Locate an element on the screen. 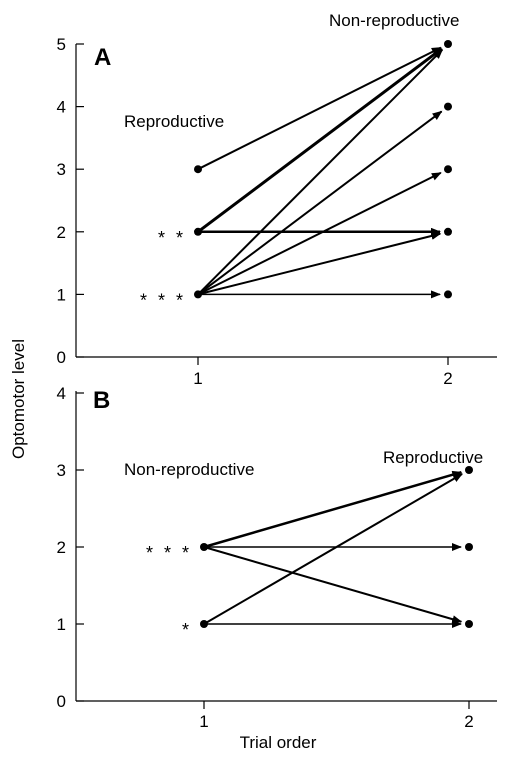 This screenshot has width=509, height=758. panel-a-y-tick-label: 5 is located at coordinates (61, 44).